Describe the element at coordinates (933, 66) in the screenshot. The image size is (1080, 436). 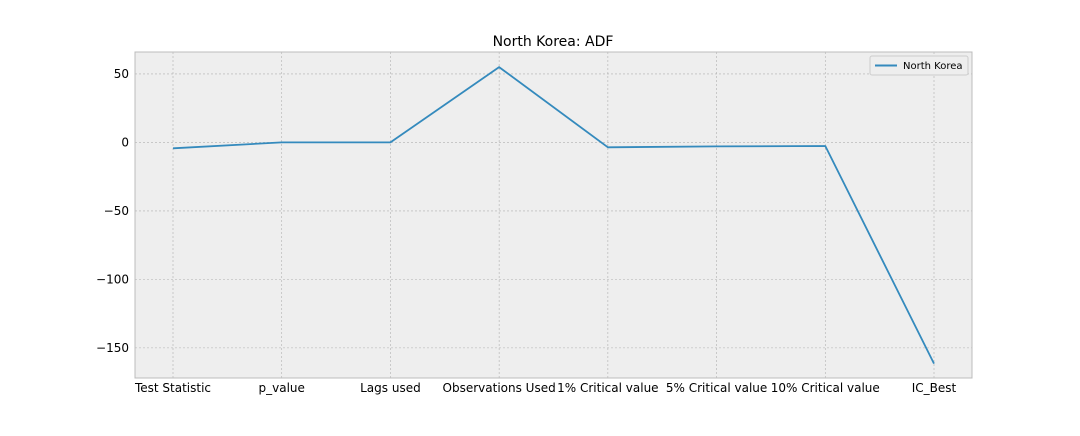
I see `legend-label: North Korea` at that location.